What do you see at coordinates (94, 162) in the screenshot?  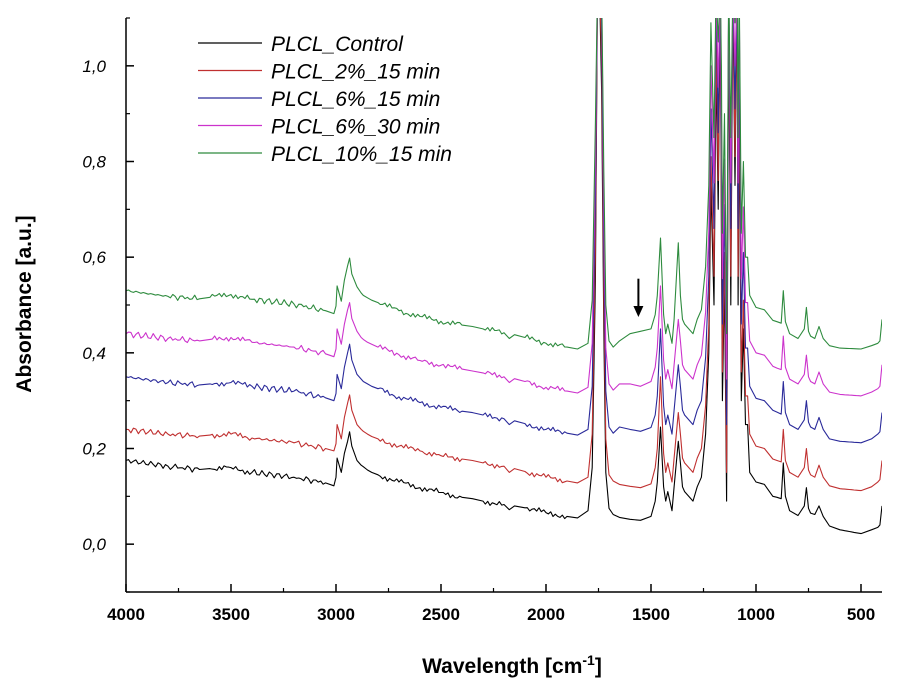 I see `y-tick-label: 0,8` at bounding box center [94, 162].